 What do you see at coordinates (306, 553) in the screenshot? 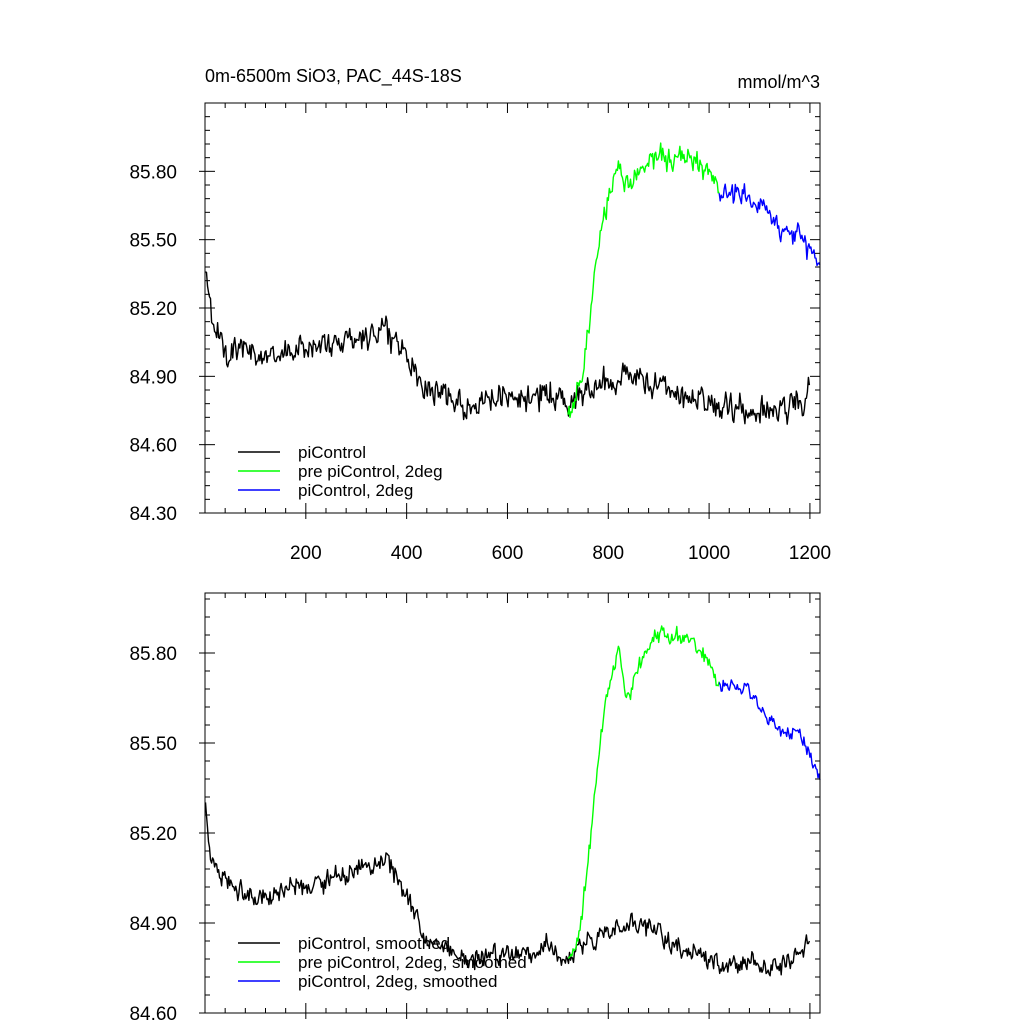
I see `x-tick-label: 200` at bounding box center [306, 553].